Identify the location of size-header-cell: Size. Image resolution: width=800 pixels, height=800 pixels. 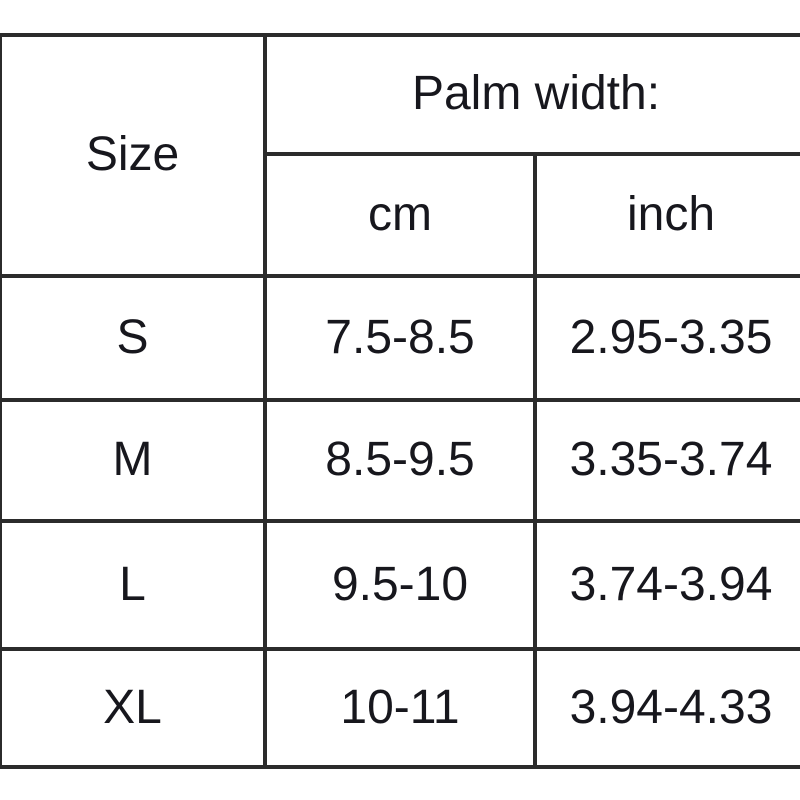
(133, 155).